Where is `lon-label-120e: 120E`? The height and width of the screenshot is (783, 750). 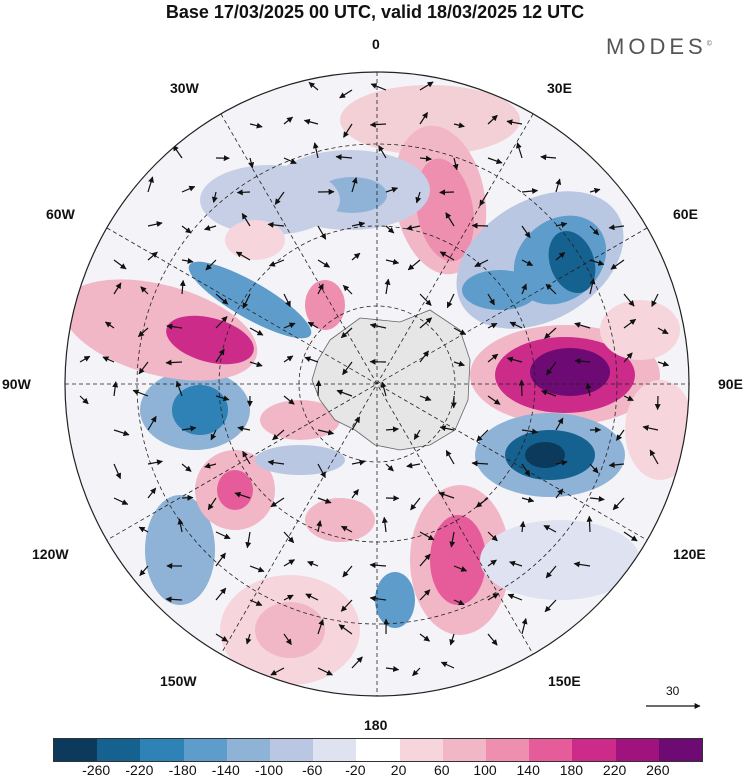
lon-label-120e: 120E is located at coordinates (689, 554).